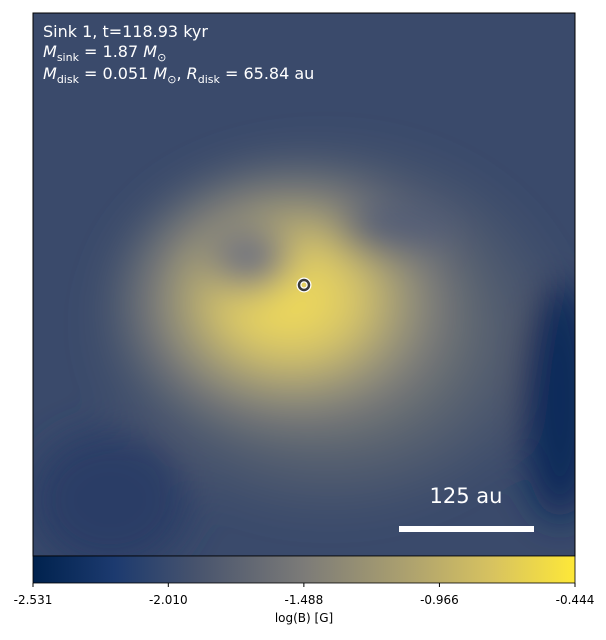 The height and width of the screenshot is (640, 606). I want to click on colorbar-tick-label: -0.444, so click(575, 600).